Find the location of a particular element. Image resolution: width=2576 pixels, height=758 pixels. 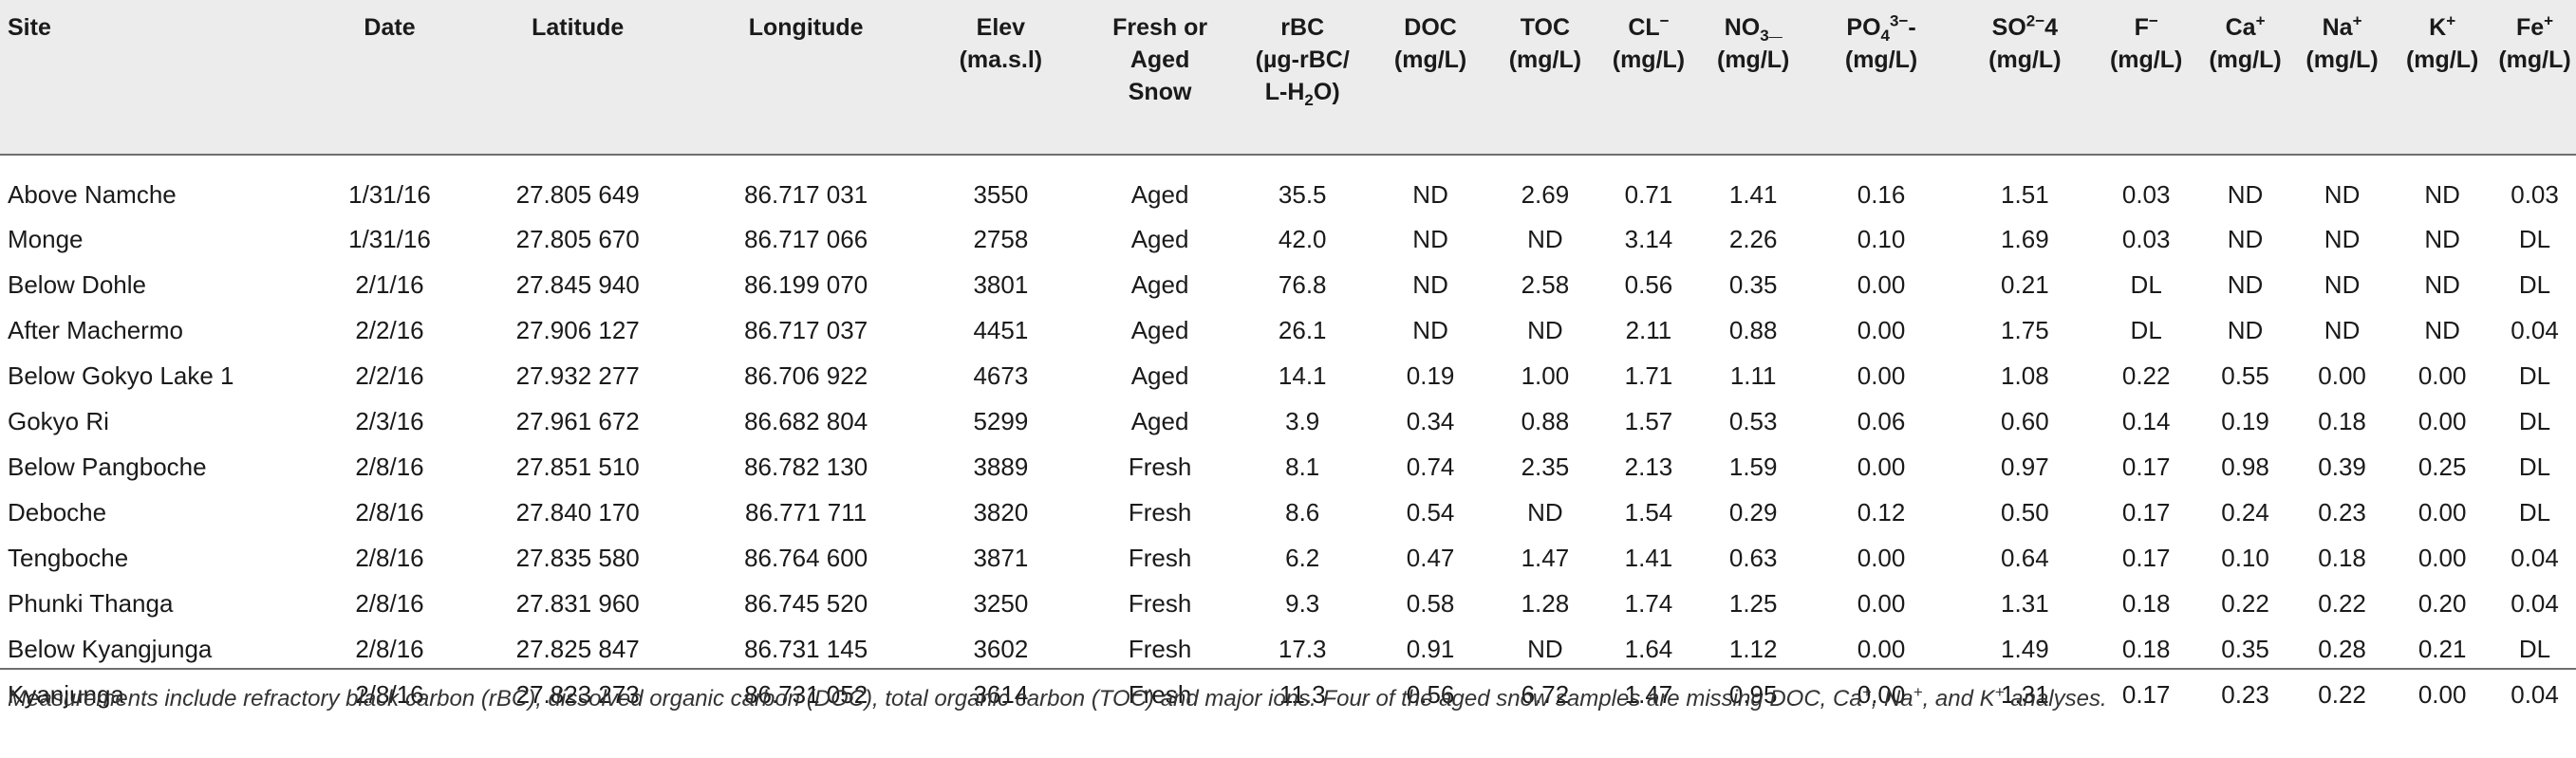

cell-sulfate: 0.60 is located at coordinates (2025, 421).